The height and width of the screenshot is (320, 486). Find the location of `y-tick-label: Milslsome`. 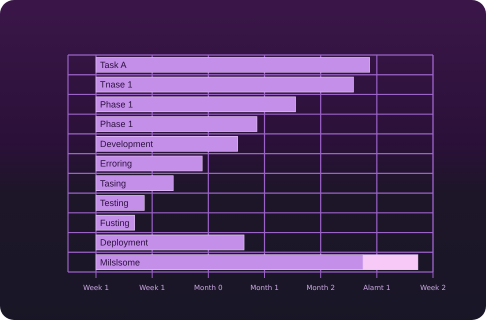

y-tick-label: Milslsome is located at coordinates (120, 262).